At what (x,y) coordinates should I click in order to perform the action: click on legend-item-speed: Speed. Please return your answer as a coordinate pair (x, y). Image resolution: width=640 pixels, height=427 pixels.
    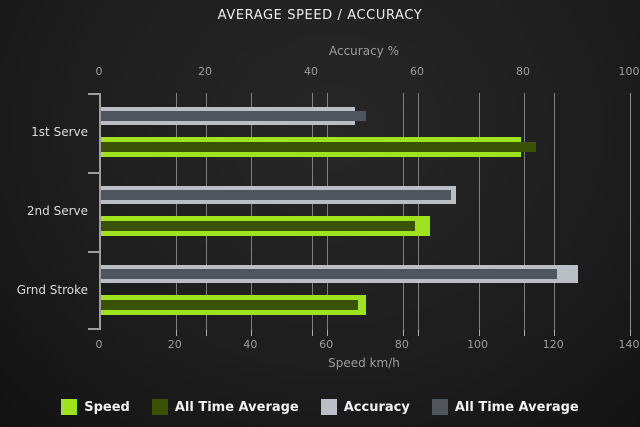
    Looking at the image, I should click on (95, 407).